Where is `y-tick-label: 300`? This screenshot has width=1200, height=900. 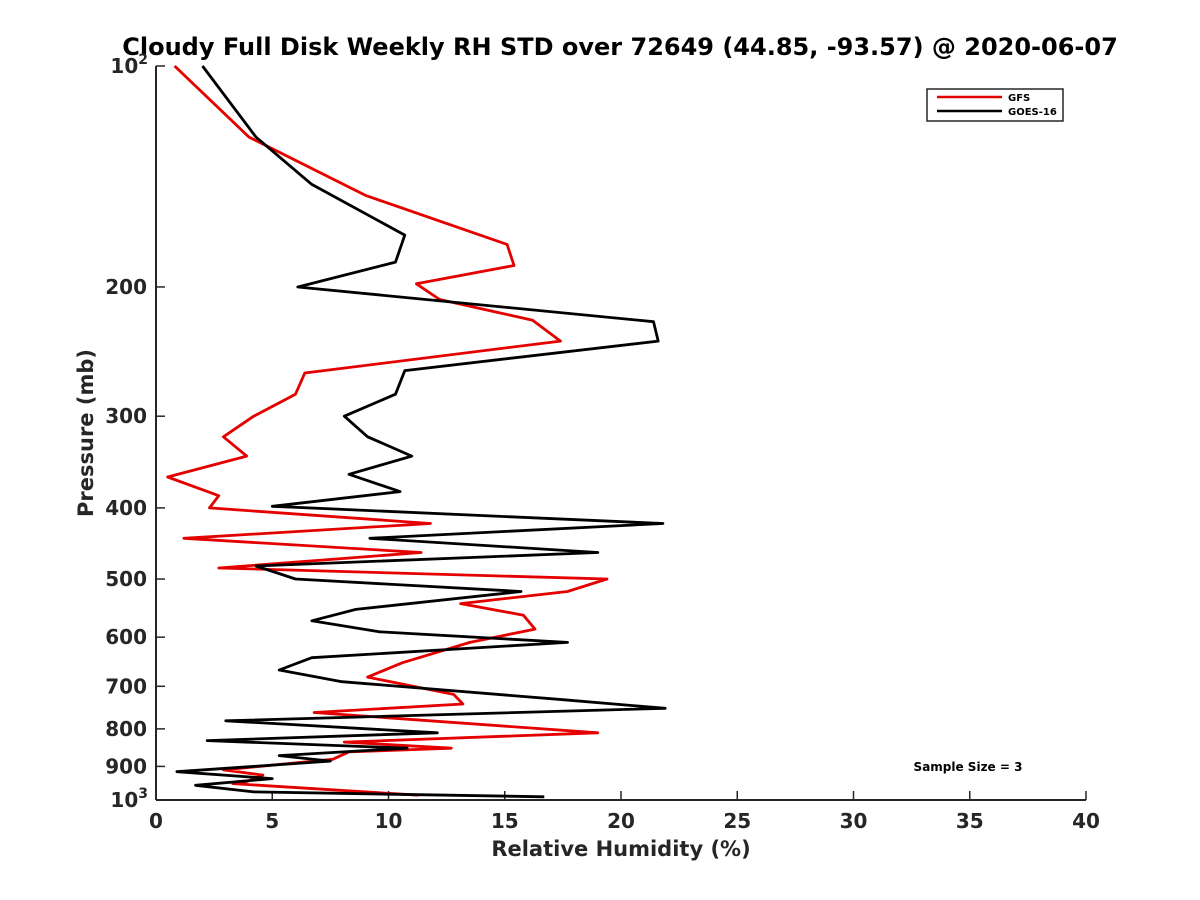 y-tick-label: 300 is located at coordinates (126, 416).